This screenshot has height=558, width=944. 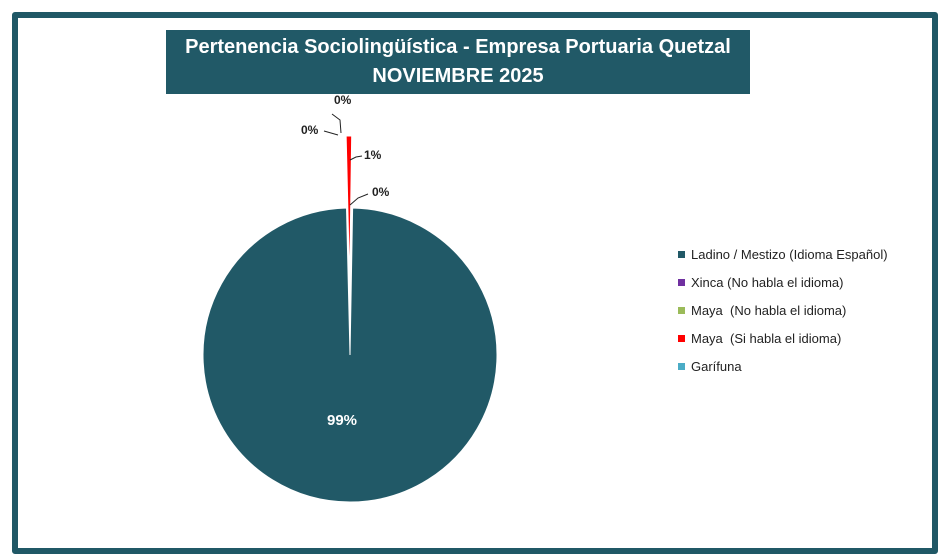 I want to click on legend-item-xinca: Xinca (No habla el idioma), so click(x=783, y=282).